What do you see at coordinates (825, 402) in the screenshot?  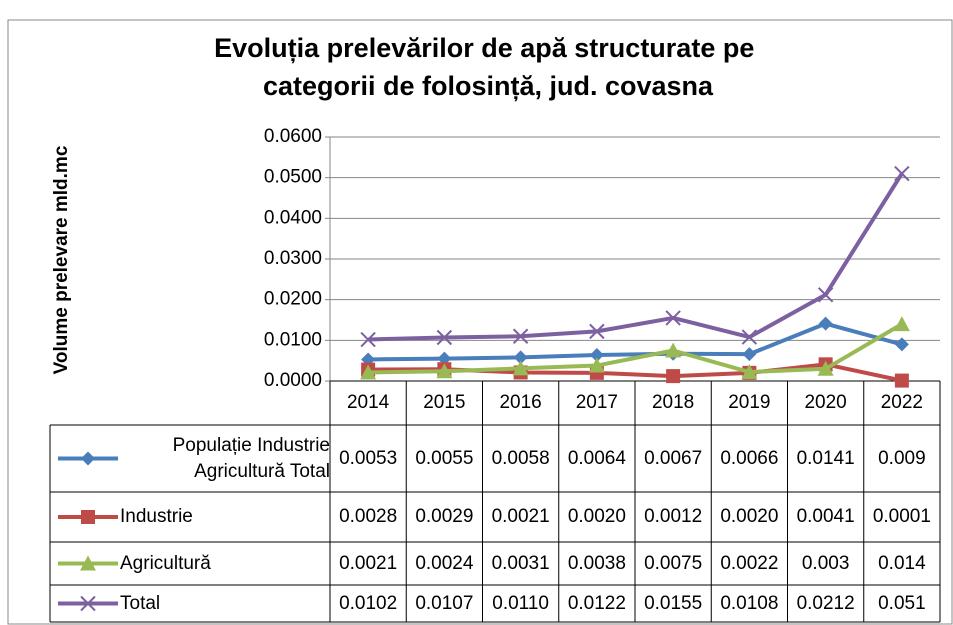 I see `x-tick-label: 2020` at bounding box center [825, 402].